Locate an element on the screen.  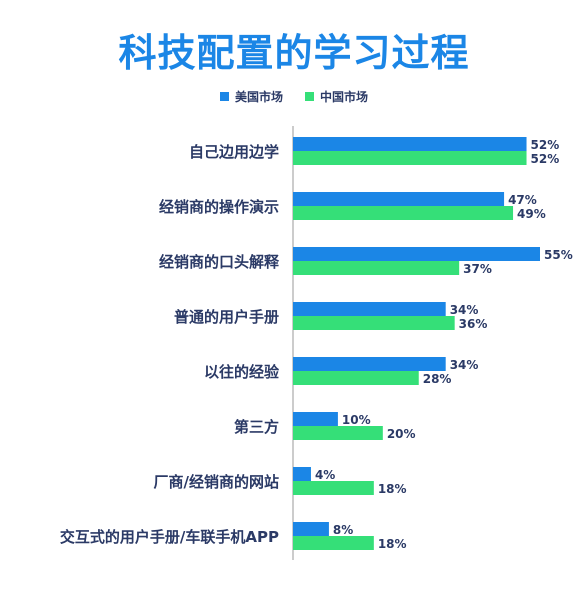
value-label-cn: 36% is located at coordinates (473, 324).